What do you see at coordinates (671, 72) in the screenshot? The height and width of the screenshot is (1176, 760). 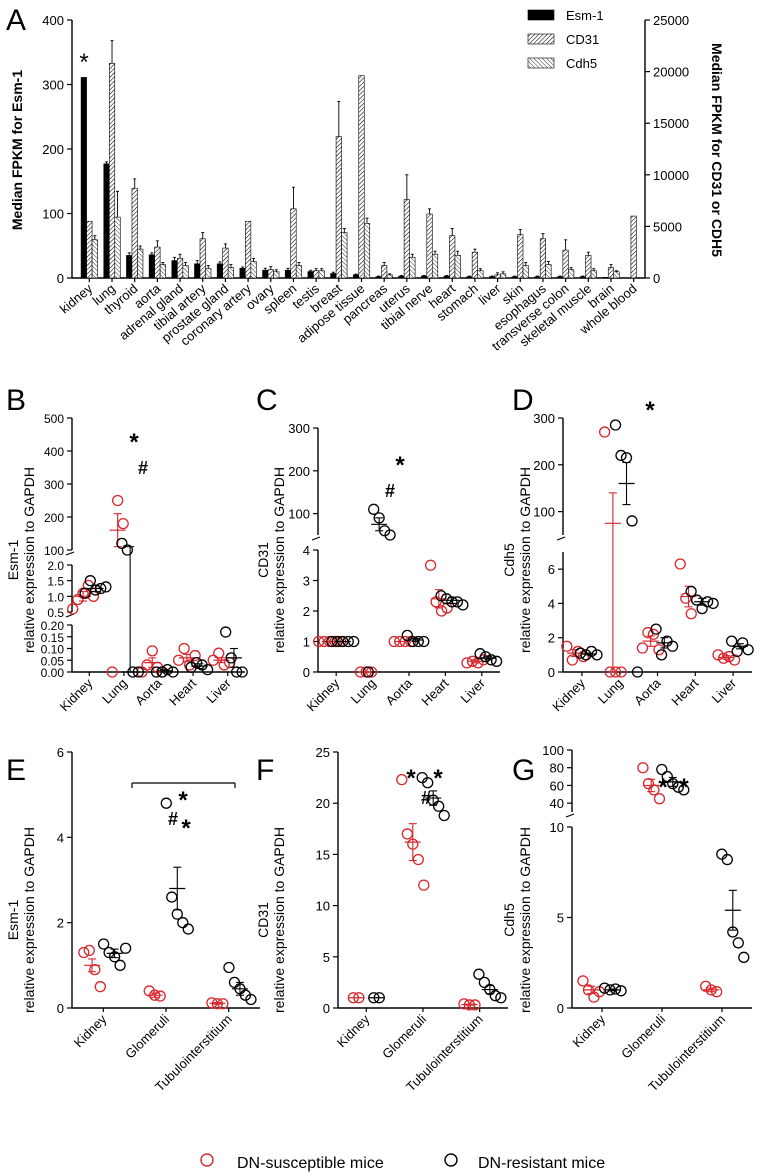 I see `panel-a-right-tick-label: 20000` at bounding box center [671, 72].